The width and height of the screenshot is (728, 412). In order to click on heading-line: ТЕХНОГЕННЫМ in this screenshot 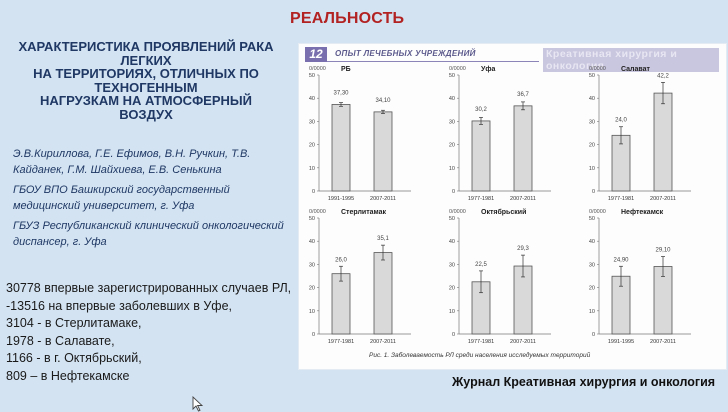, I will do `click(146, 87)`.